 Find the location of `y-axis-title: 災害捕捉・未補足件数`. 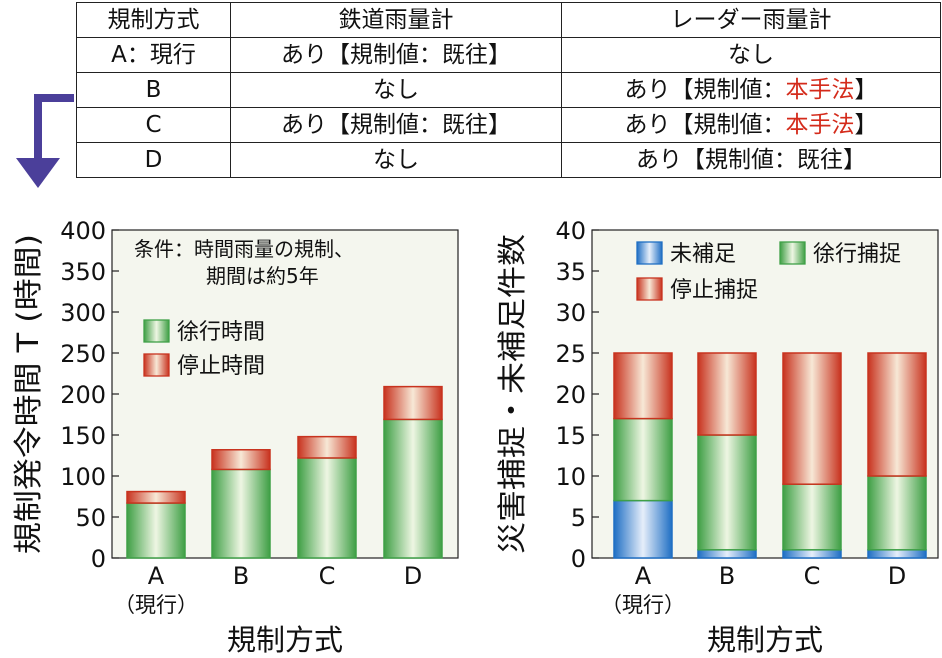

y-axis-title: 災害捕捉・未補足件数 is located at coordinates (512, 394).